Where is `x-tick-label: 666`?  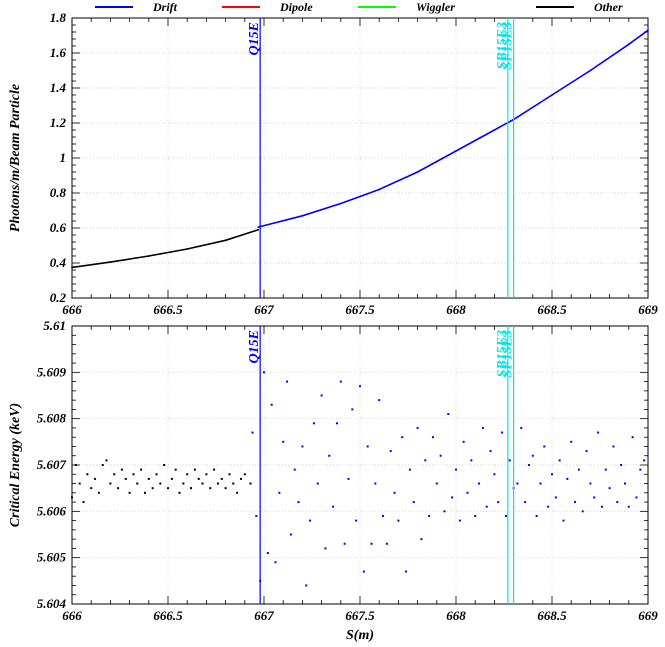 x-tick-label: 666 is located at coordinates (72, 615).